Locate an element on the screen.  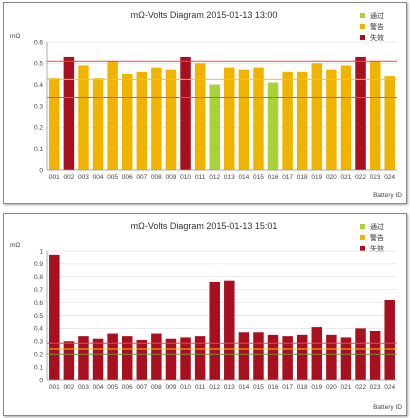
chart-title: mΩ-Volts Diagram 2015-01-13 15:01 is located at coordinates (204, 226).